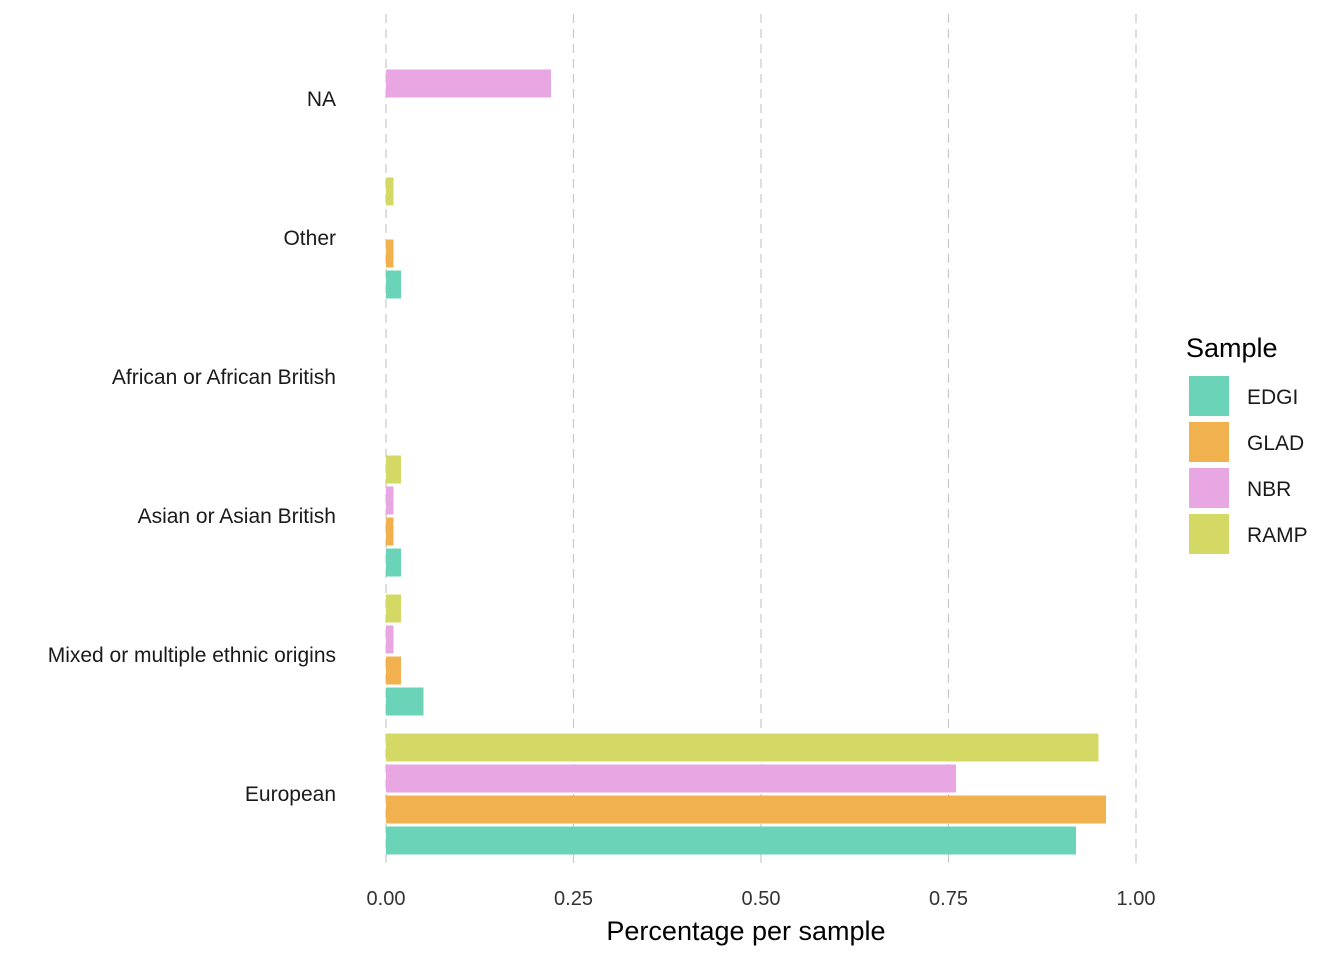 The width and height of the screenshot is (1344, 960). What do you see at coordinates (1209, 396) in the screenshot?
I see `legend-key-edgi` at bounding box center [1209, 396].